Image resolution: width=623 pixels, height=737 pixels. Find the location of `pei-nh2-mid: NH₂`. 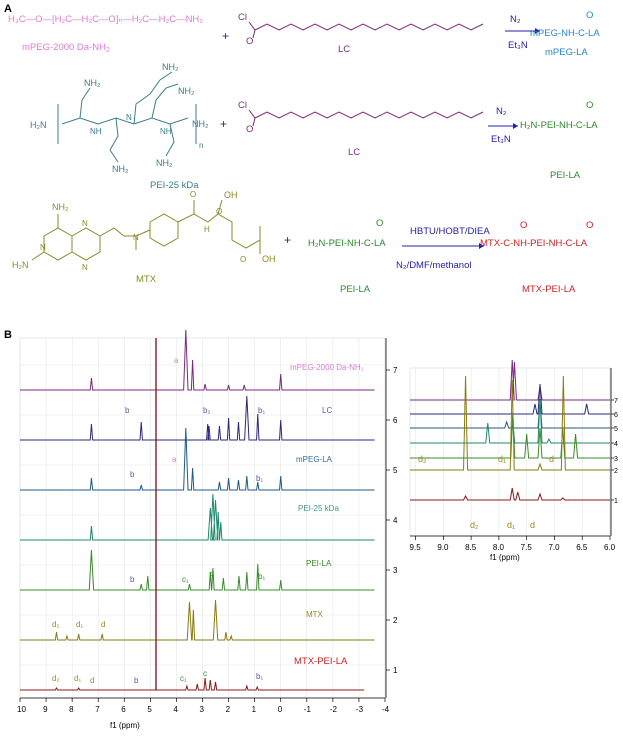

pei-nh2-mid: NH₂ is located at coordinates (186, 91).